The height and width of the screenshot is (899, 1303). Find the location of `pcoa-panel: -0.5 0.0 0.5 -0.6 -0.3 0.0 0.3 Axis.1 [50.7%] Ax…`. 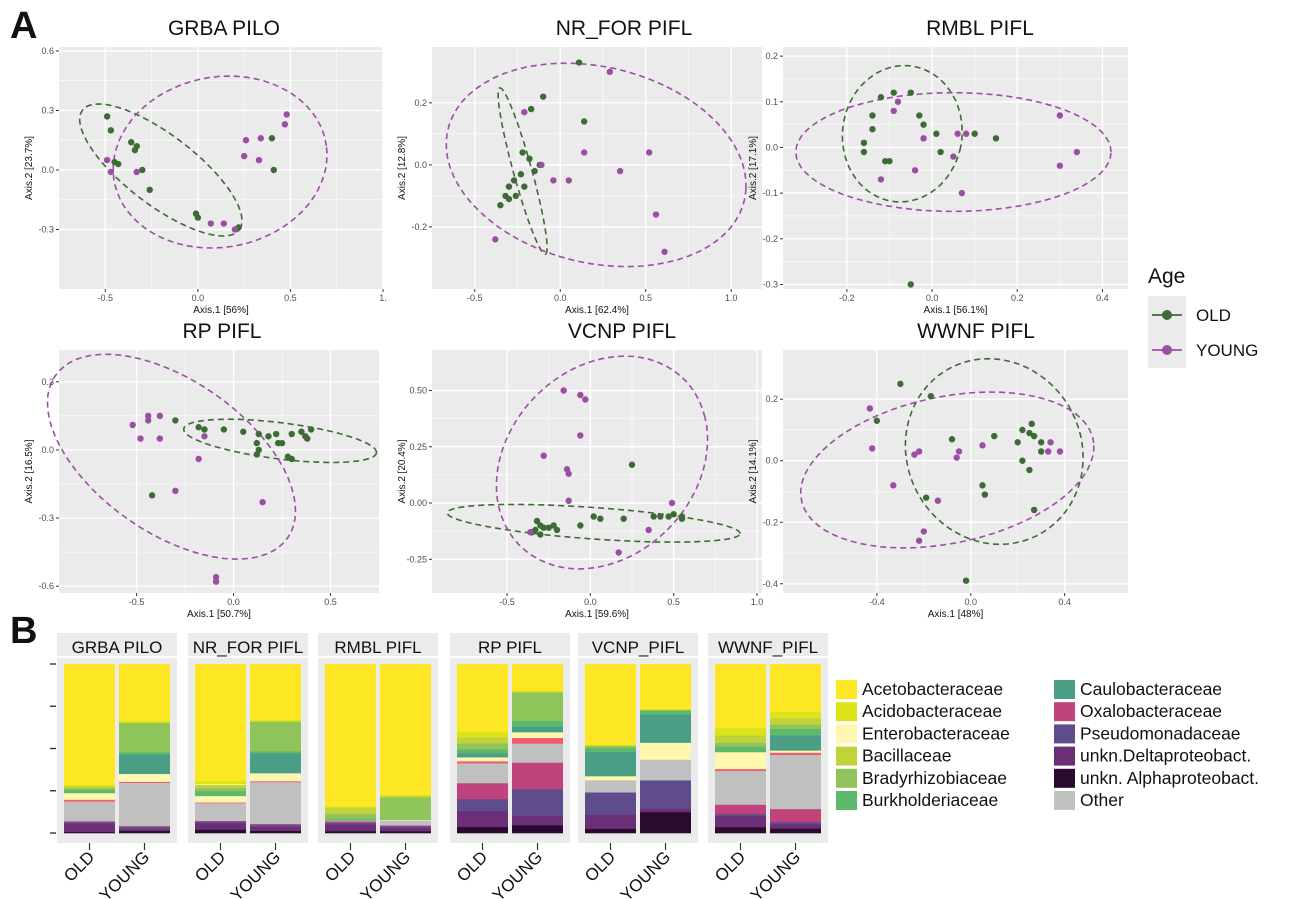

pcoa-panel: -0.5 0.0 0.5 -0.6 -0.3 0.0 0.3 Axis.1 [50.7%] Ax… is located at coordinates (201, 470).